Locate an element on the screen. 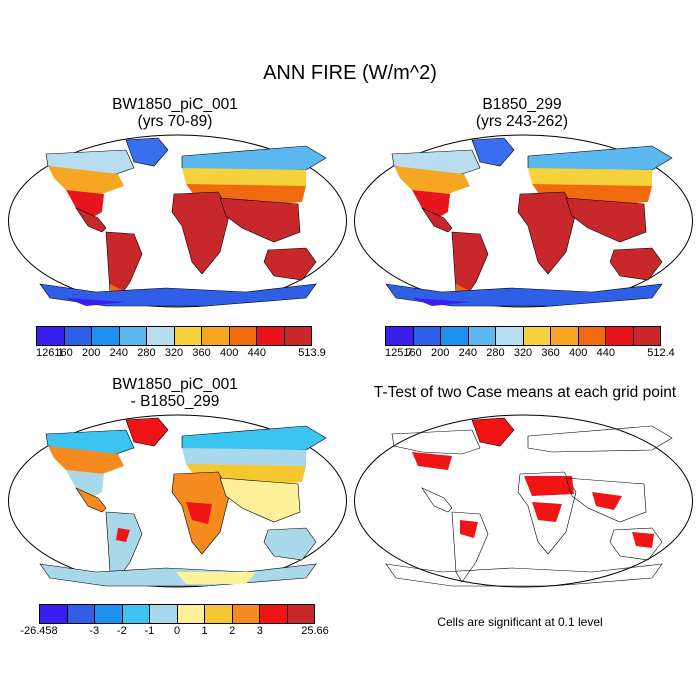  colorbar-top-right-labels: 125.7 160 200 240 280 320 360 400 440 512.4 is located at coordinates (530, 354).